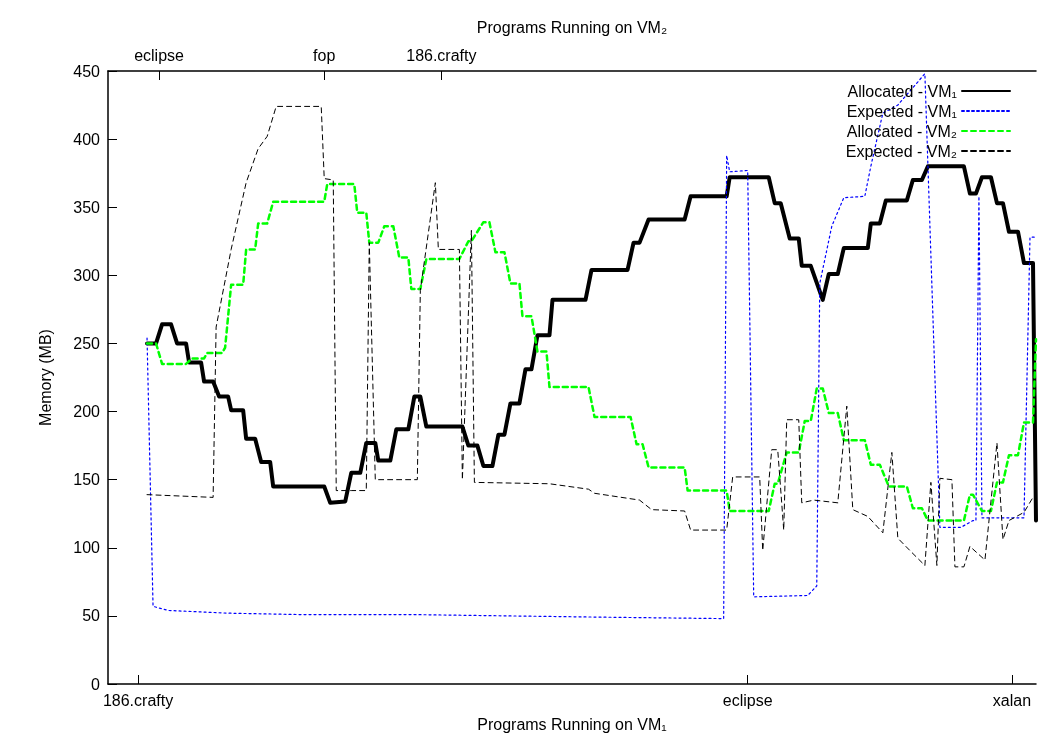 This screenshot has width=1038, height=751. I want to click on text: fop, so click(324, 55).